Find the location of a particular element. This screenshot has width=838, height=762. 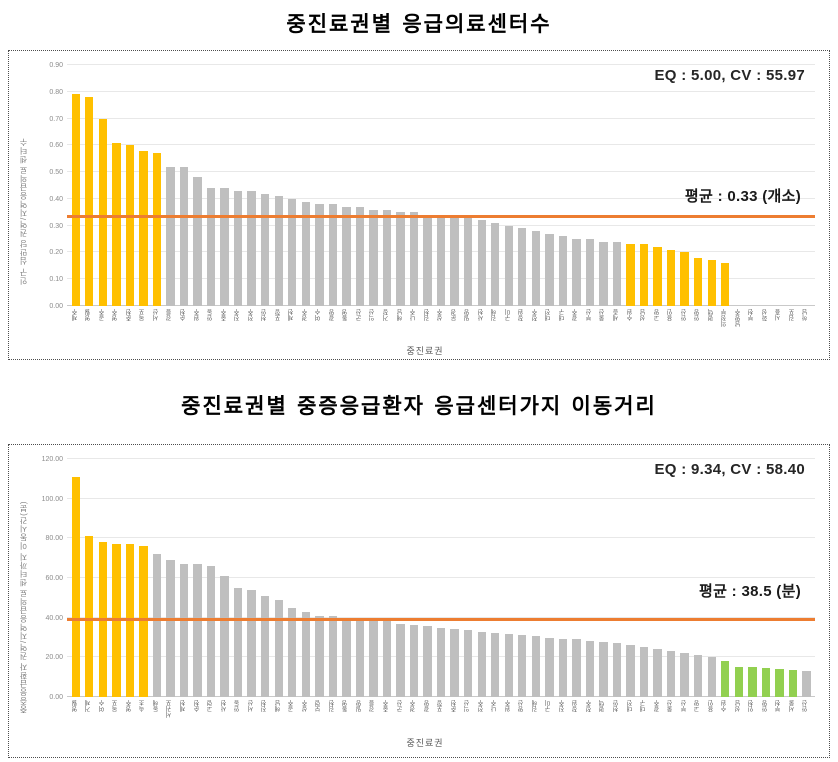

bar-창원 is located at coordinates (522, 267).